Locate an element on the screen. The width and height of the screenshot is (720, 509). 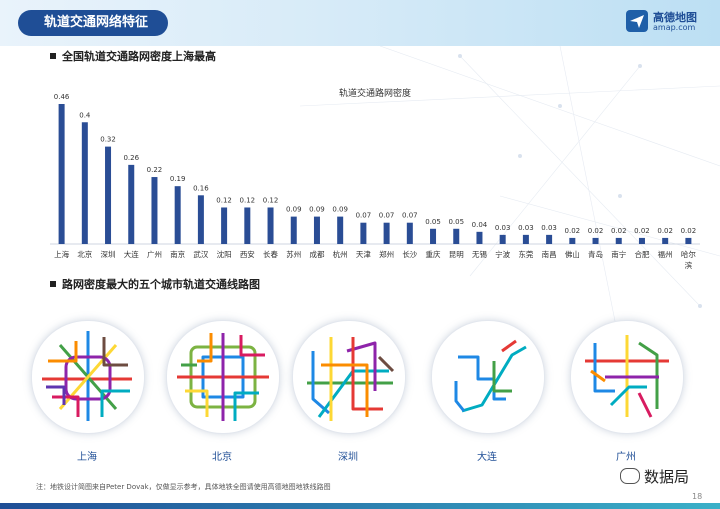
category-label: 大连 is located at coordinates (131, 254).